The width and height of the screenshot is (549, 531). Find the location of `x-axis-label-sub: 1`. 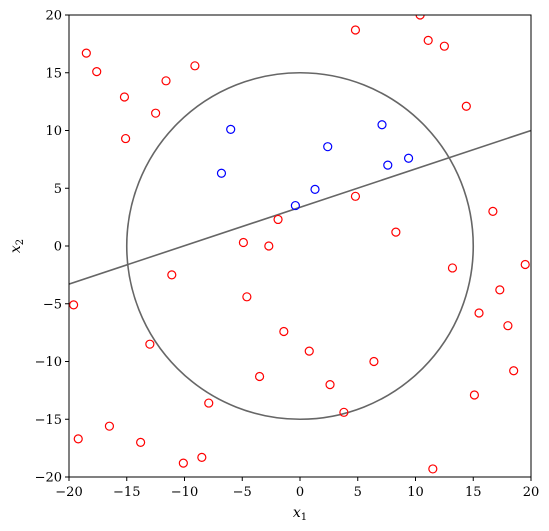

x-axis-label-sub: 1 is located at coordinates (304, 517).